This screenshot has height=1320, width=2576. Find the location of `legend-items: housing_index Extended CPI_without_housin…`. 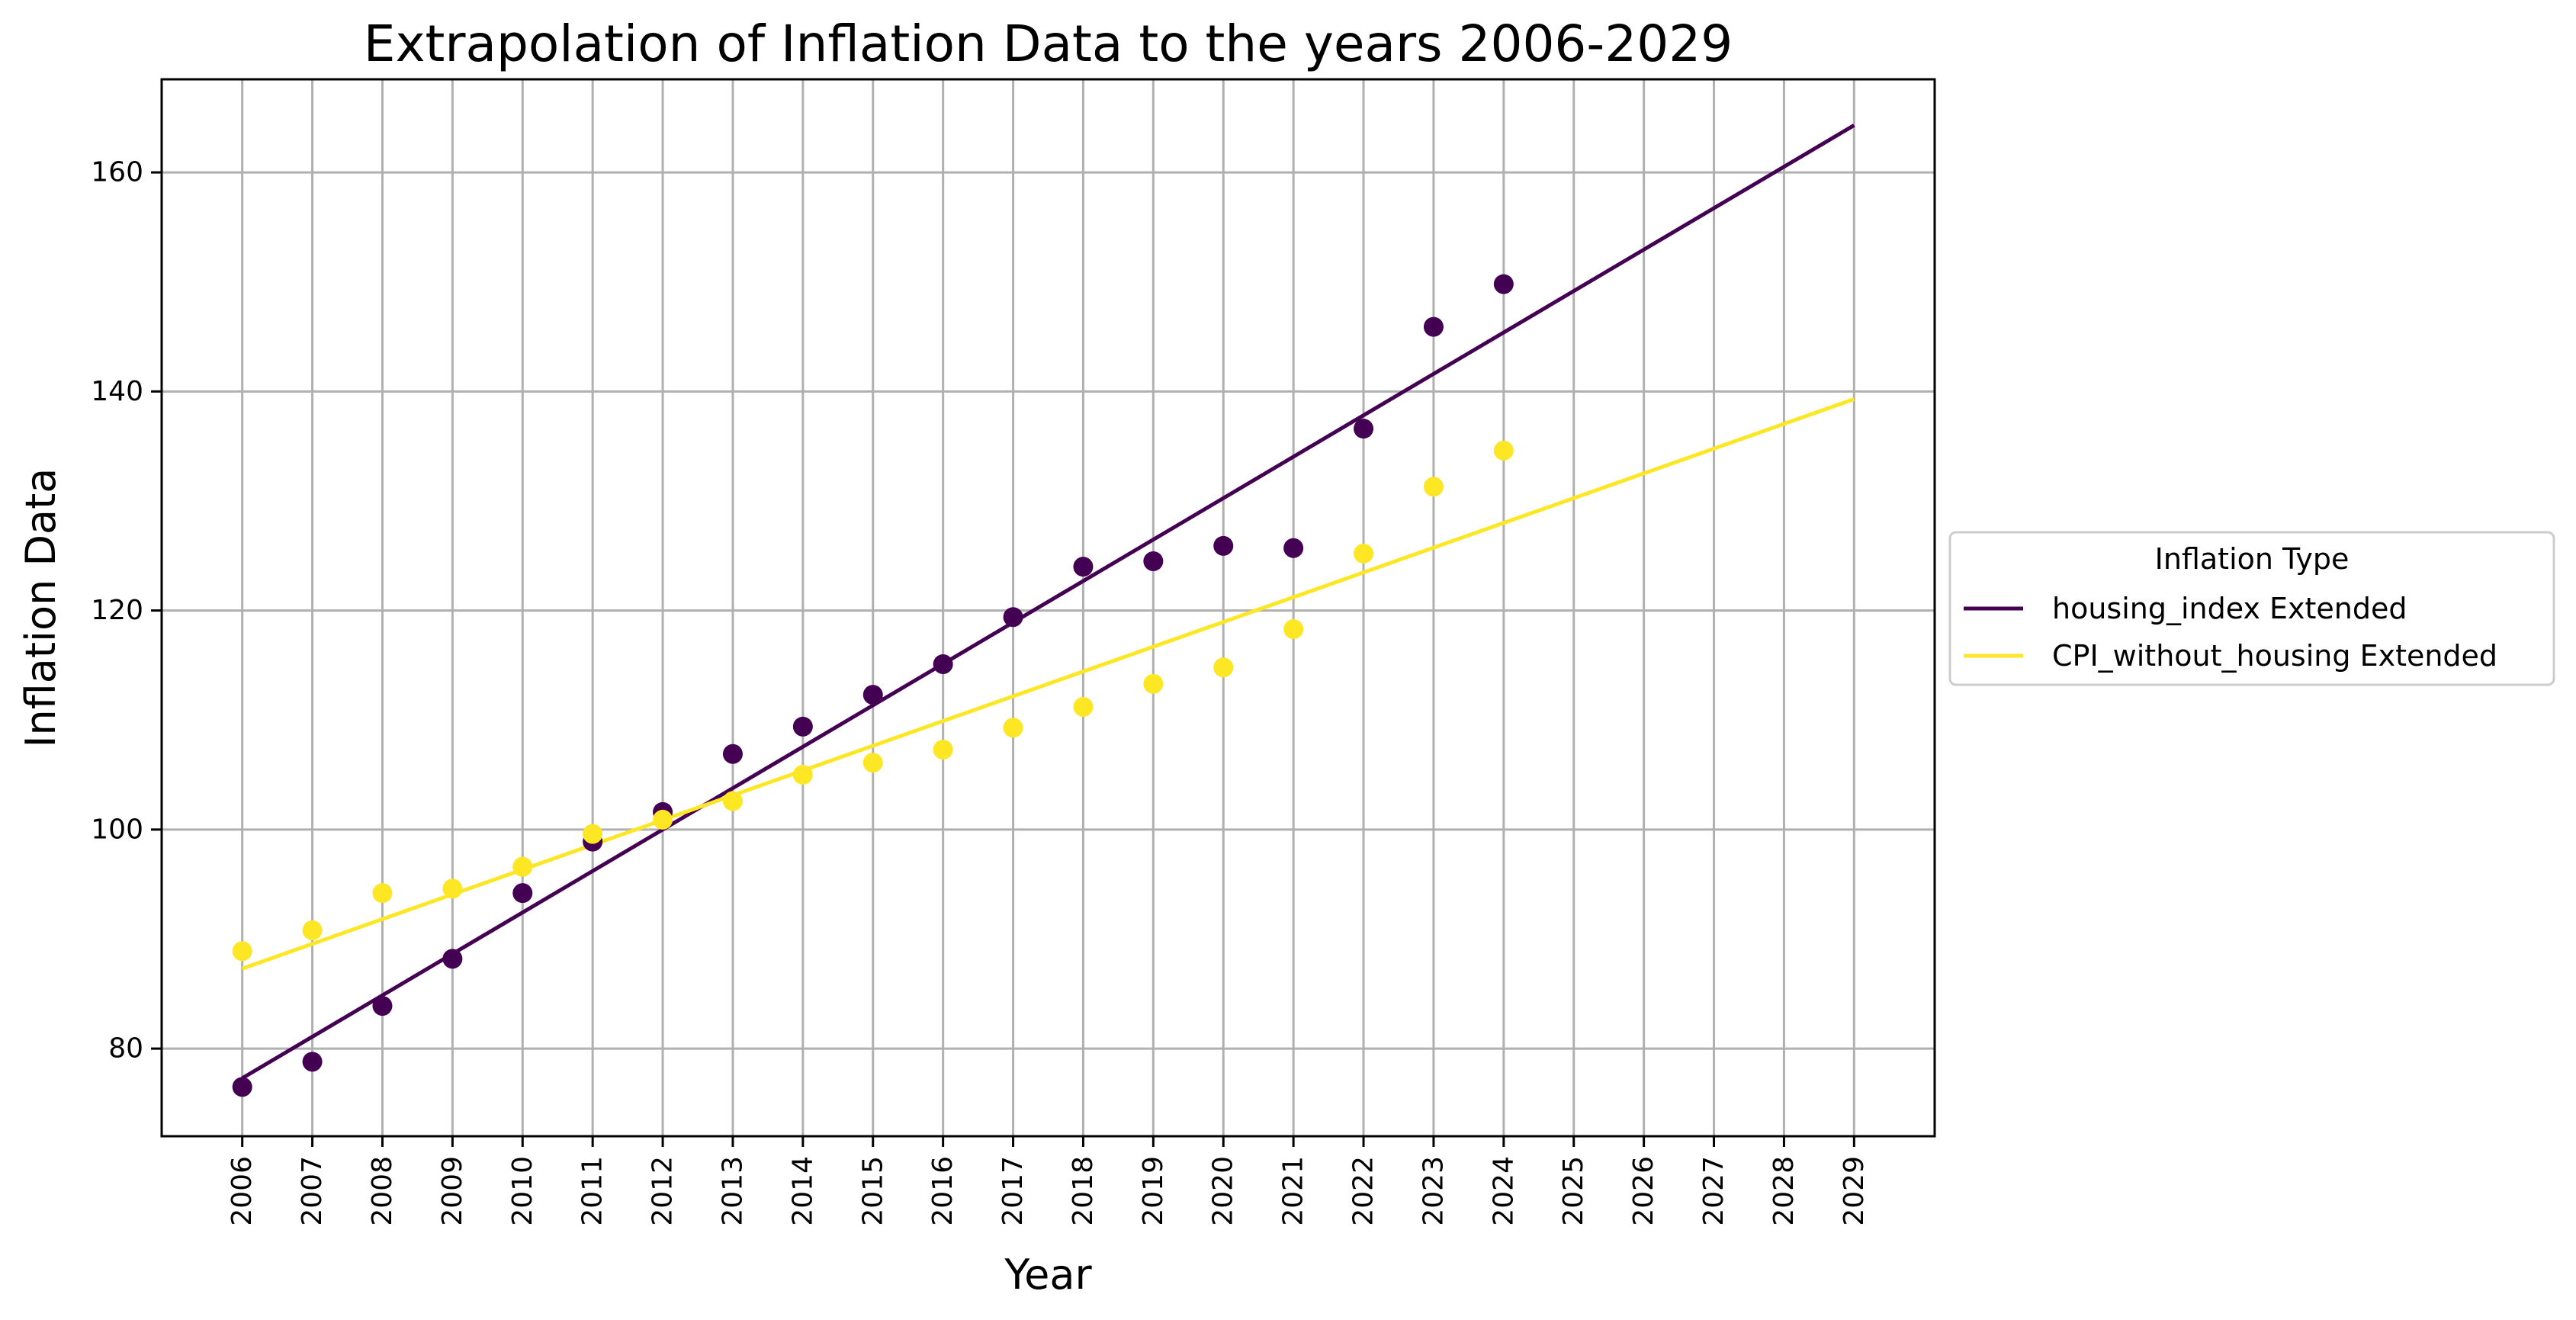

legend-items: housing_index Extended CPI_without_housin… is located at coordinates (2230, 632).